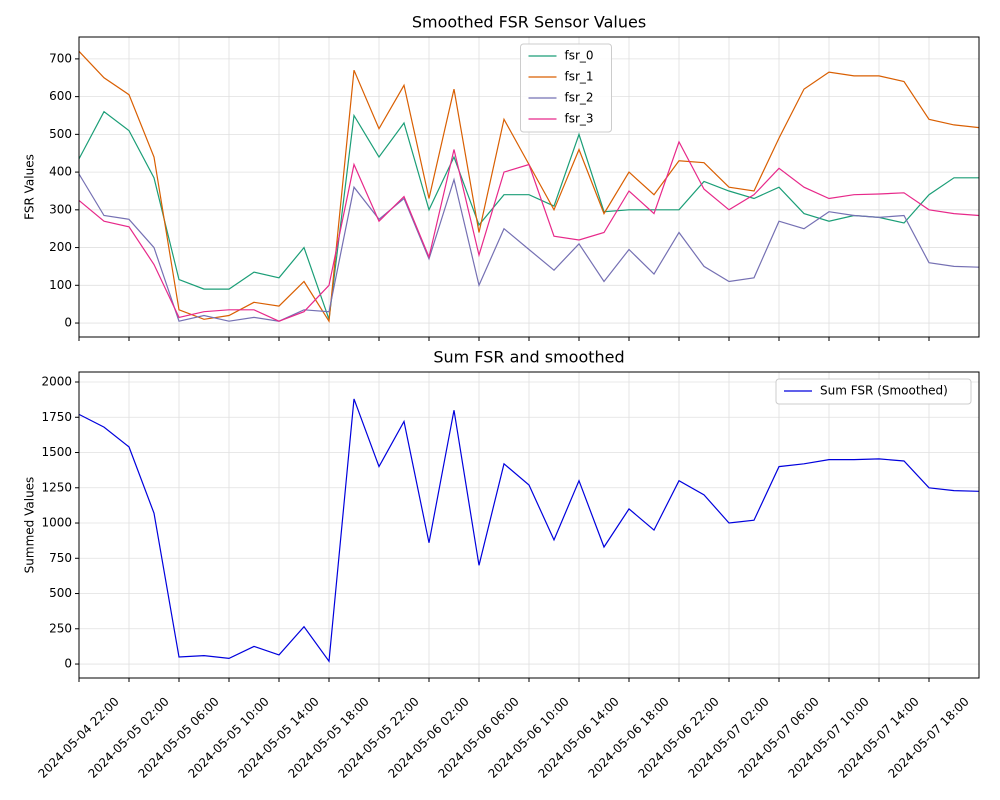 The height and width of the screenshot is (800, 1000). Describe the element at coordinates (56, 382) in the screenshot. I see `y-tick-label: 2000` at that location.